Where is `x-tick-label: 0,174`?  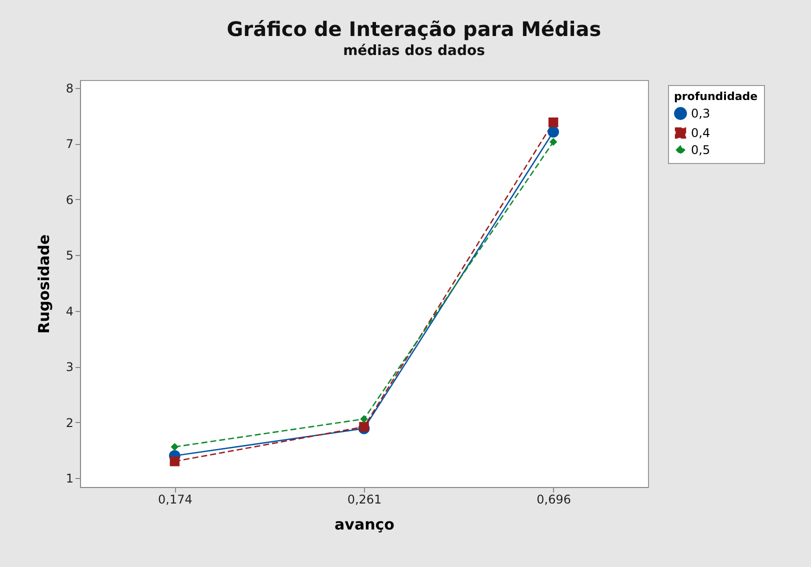 x-tick-label: 0,174 is located at coordinates (175, 499).